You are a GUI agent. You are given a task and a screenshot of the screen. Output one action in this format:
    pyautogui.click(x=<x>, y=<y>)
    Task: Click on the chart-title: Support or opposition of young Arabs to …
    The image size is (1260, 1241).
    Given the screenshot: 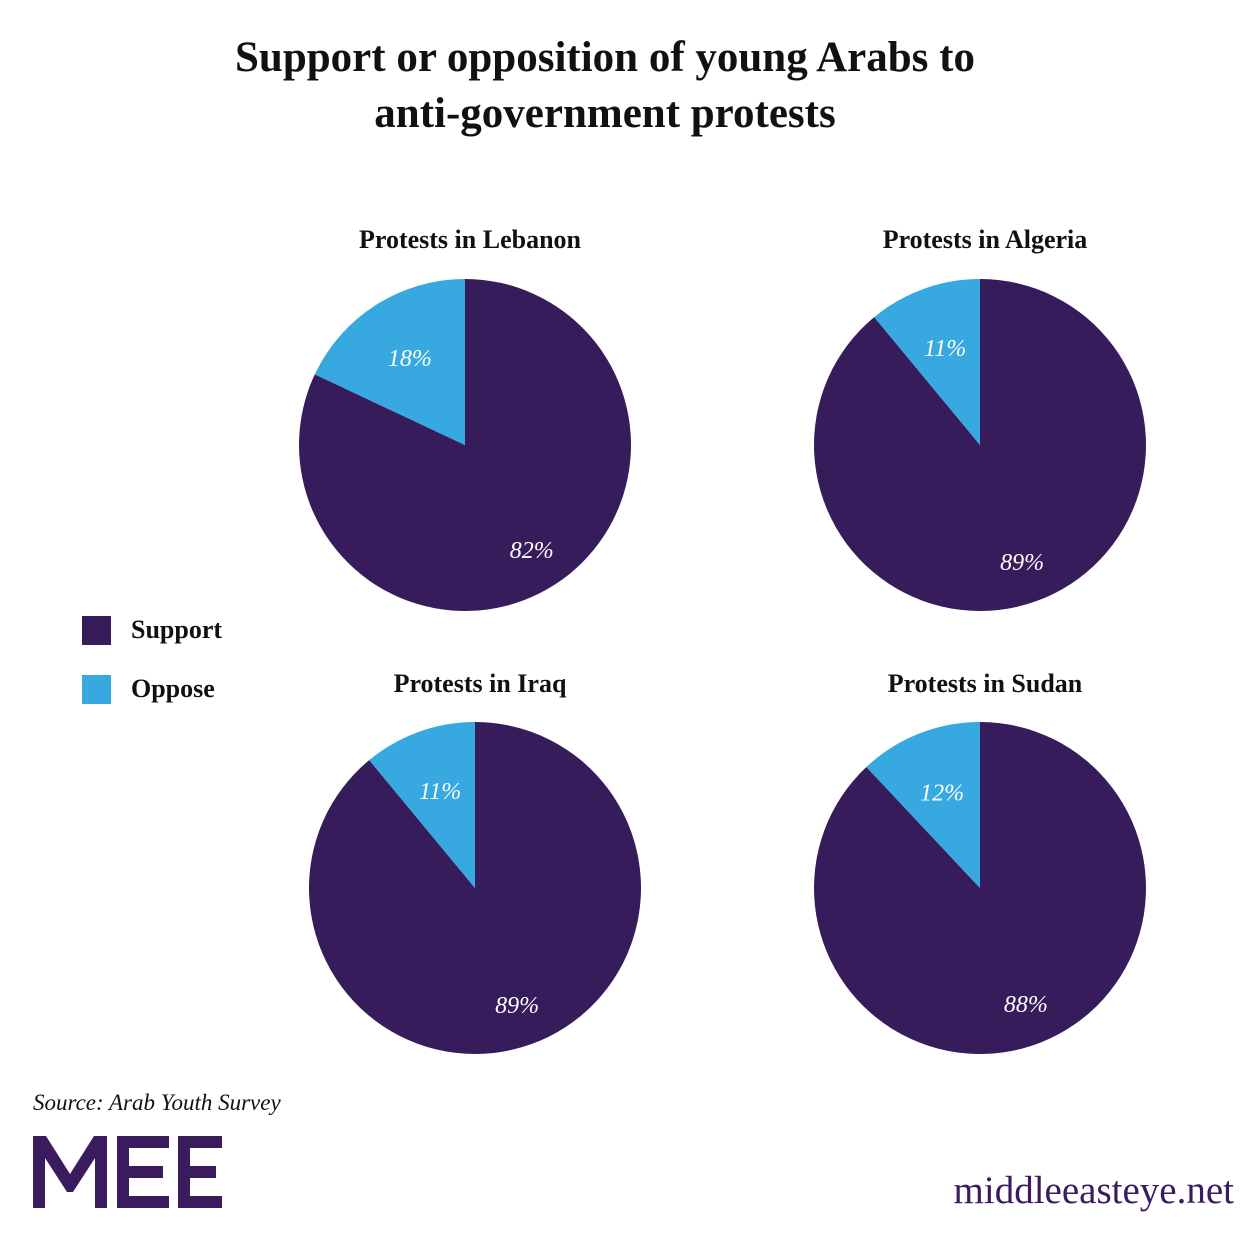 What is the action you would take?
    pyautogui.click(x=605, y=86)
    